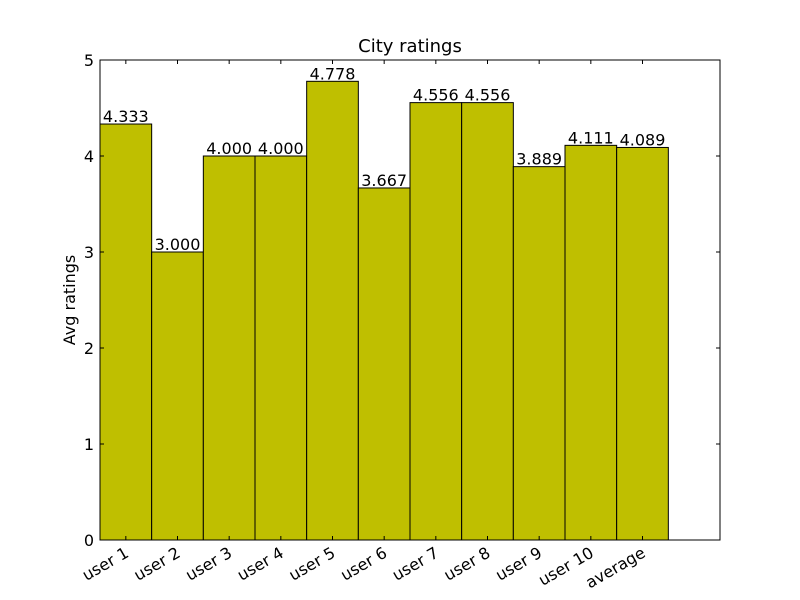 This screenshot has width=800, height=600. I want to click on x-tick-label-user-7: user 7, so click(415, 564).